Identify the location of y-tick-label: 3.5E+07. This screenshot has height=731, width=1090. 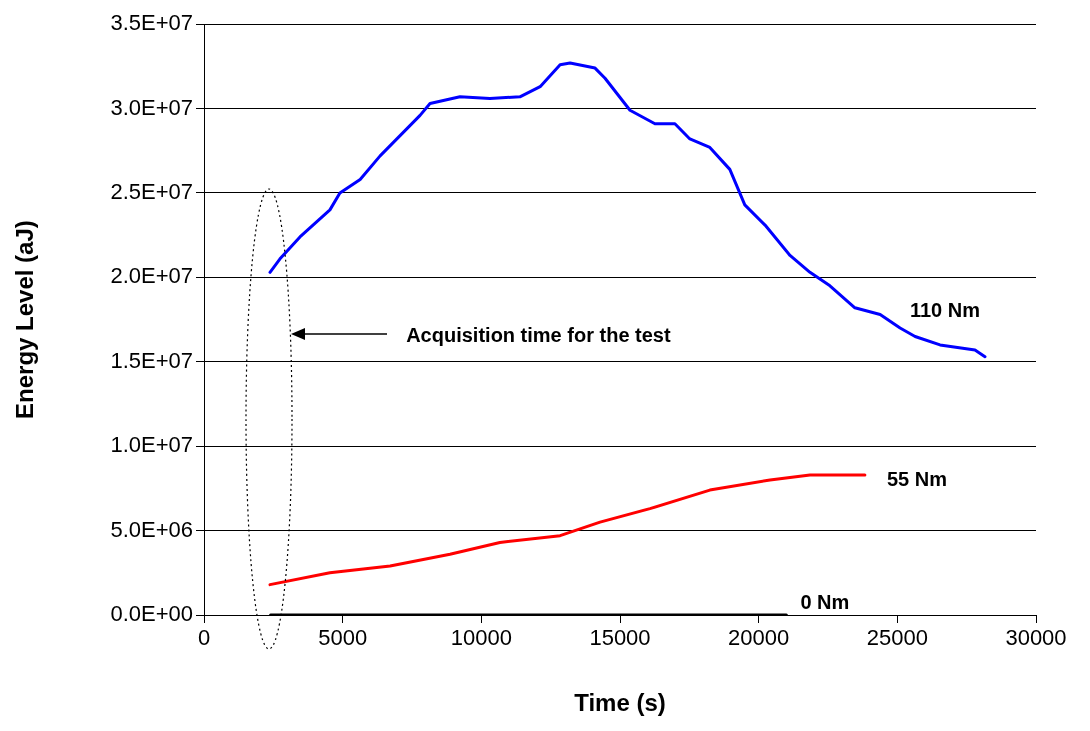
(151, 23).